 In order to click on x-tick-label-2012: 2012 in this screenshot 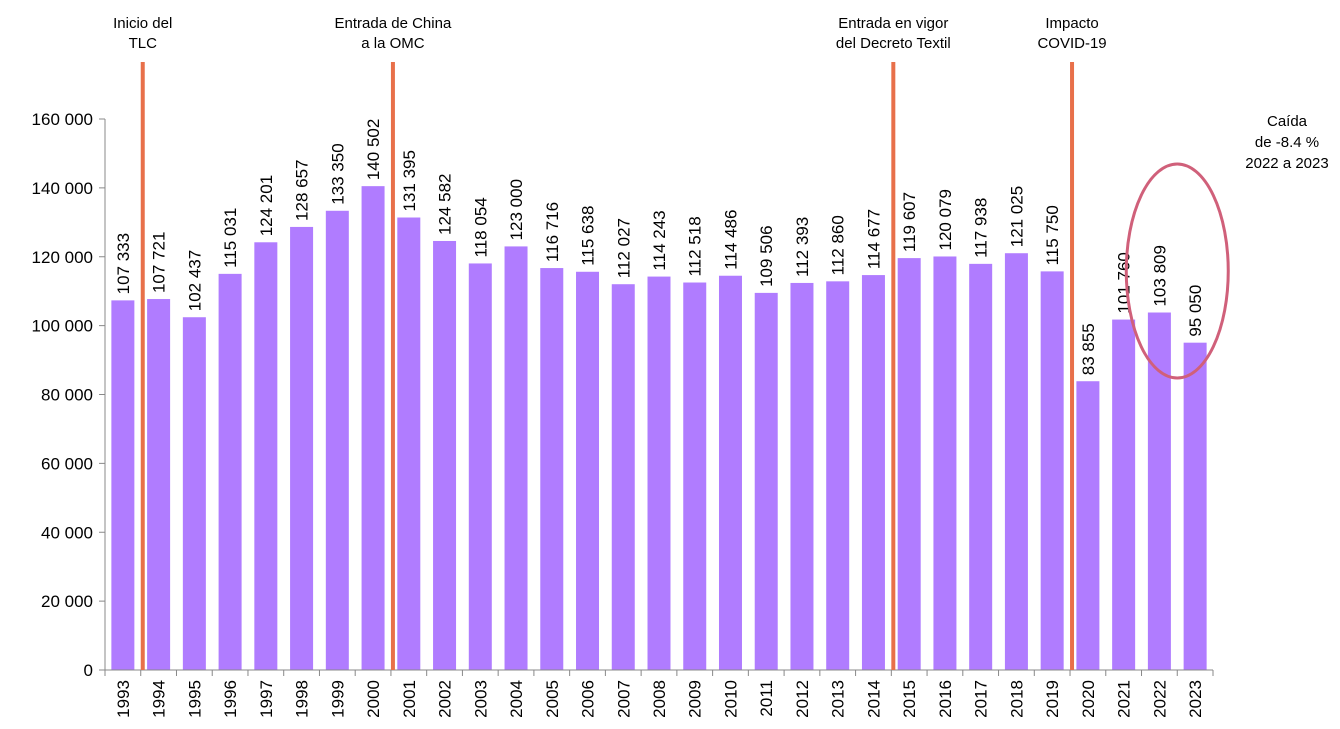, I will do `click(802, 699)`.